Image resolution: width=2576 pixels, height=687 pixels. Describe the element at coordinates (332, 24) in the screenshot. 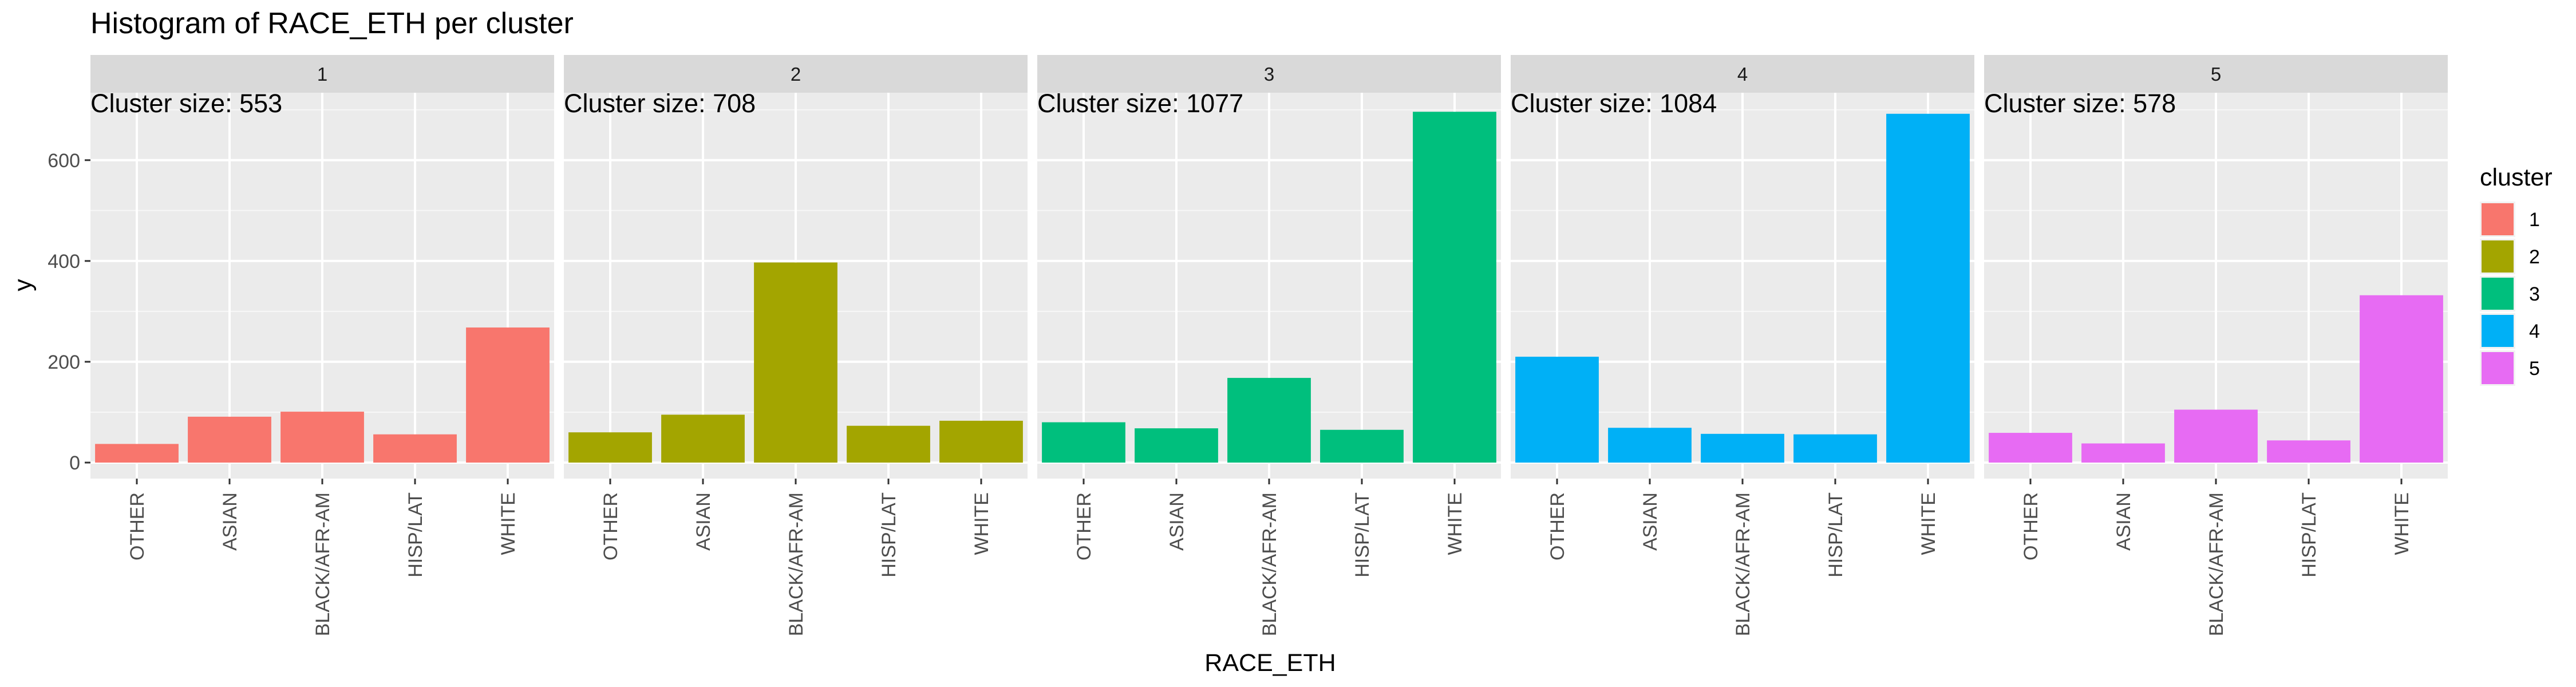

I see `chart-title: Histogram of RACE_ETH per cluster` at that location.